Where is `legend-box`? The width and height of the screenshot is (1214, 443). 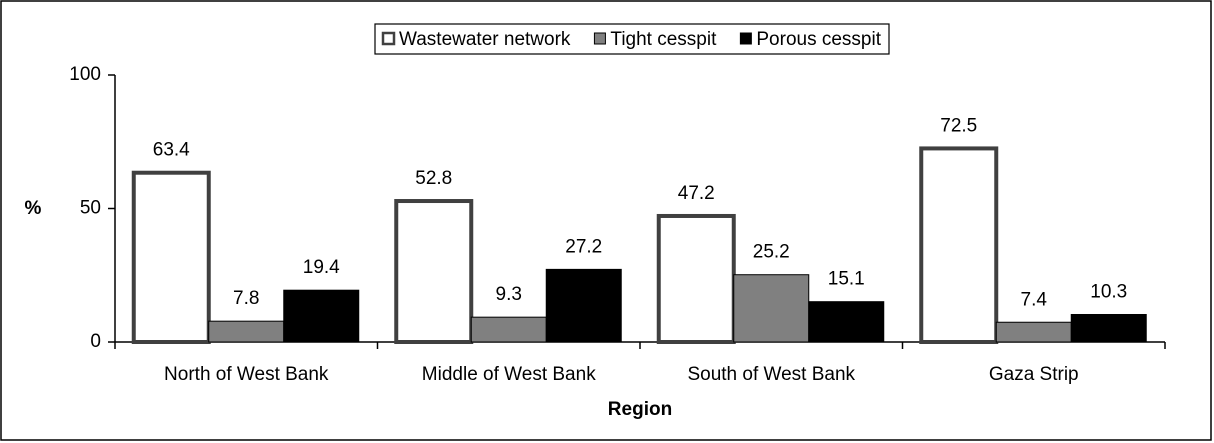 legend-box is located at coordinates (632, 39).